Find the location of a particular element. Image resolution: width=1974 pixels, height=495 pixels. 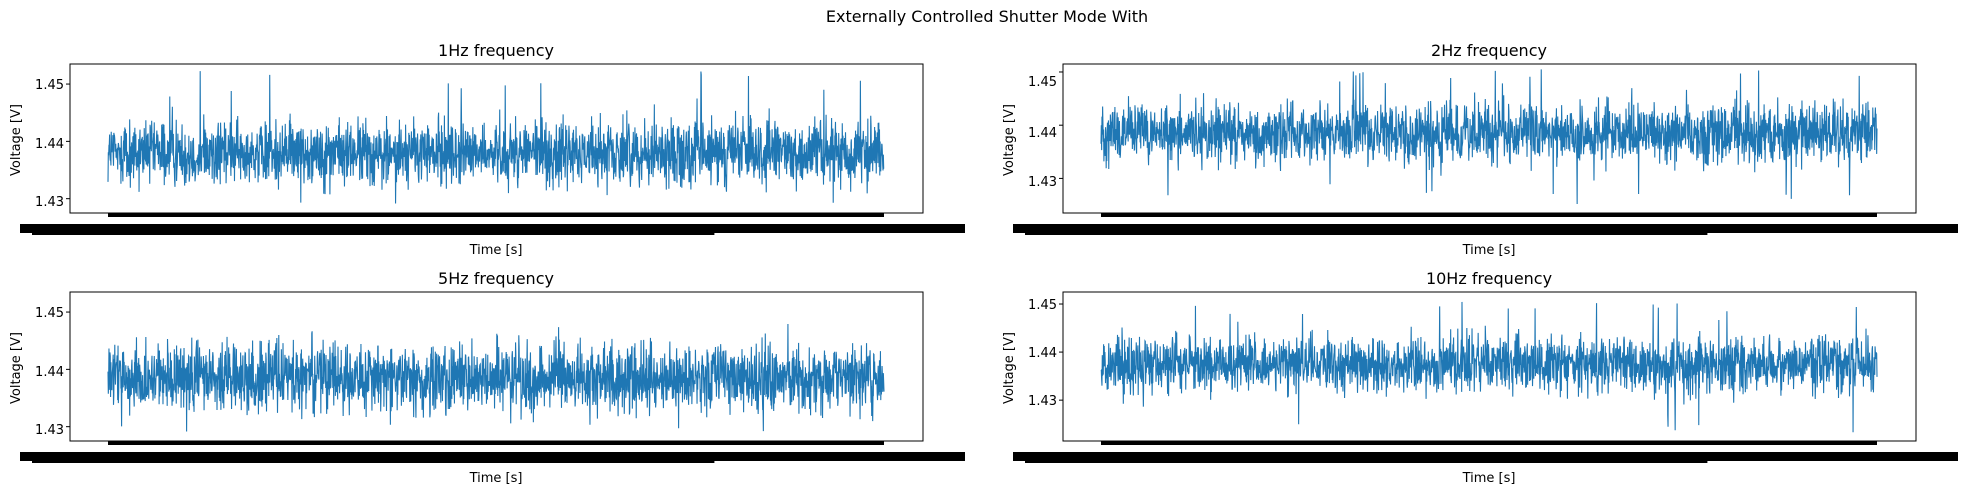

figure-suptitle: Externally Controlled Shutter Mode With is located at coordinates (987, 16).